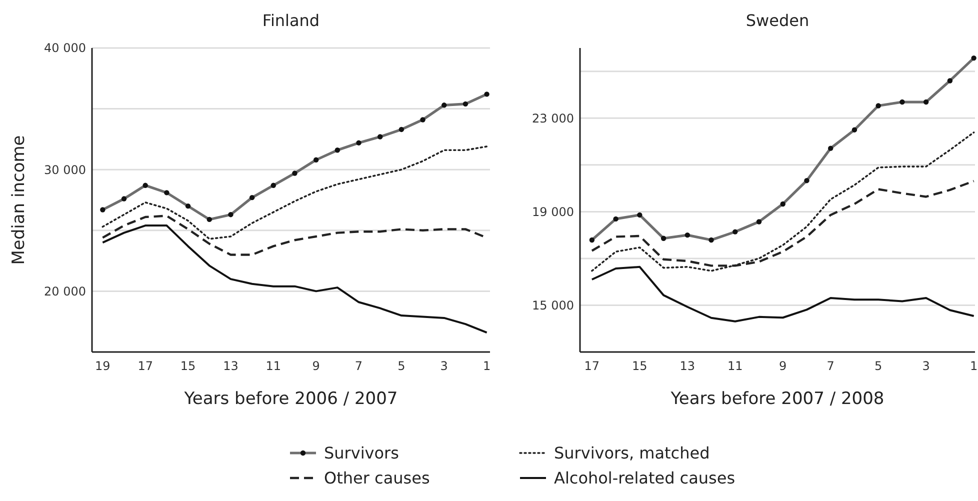 The image size is (978, 501). What do you see at coordinates (290, 399) in the screenshot?
I see `x-axis-title: Years before 2006 / 2007` at bounding box center [290, 399].